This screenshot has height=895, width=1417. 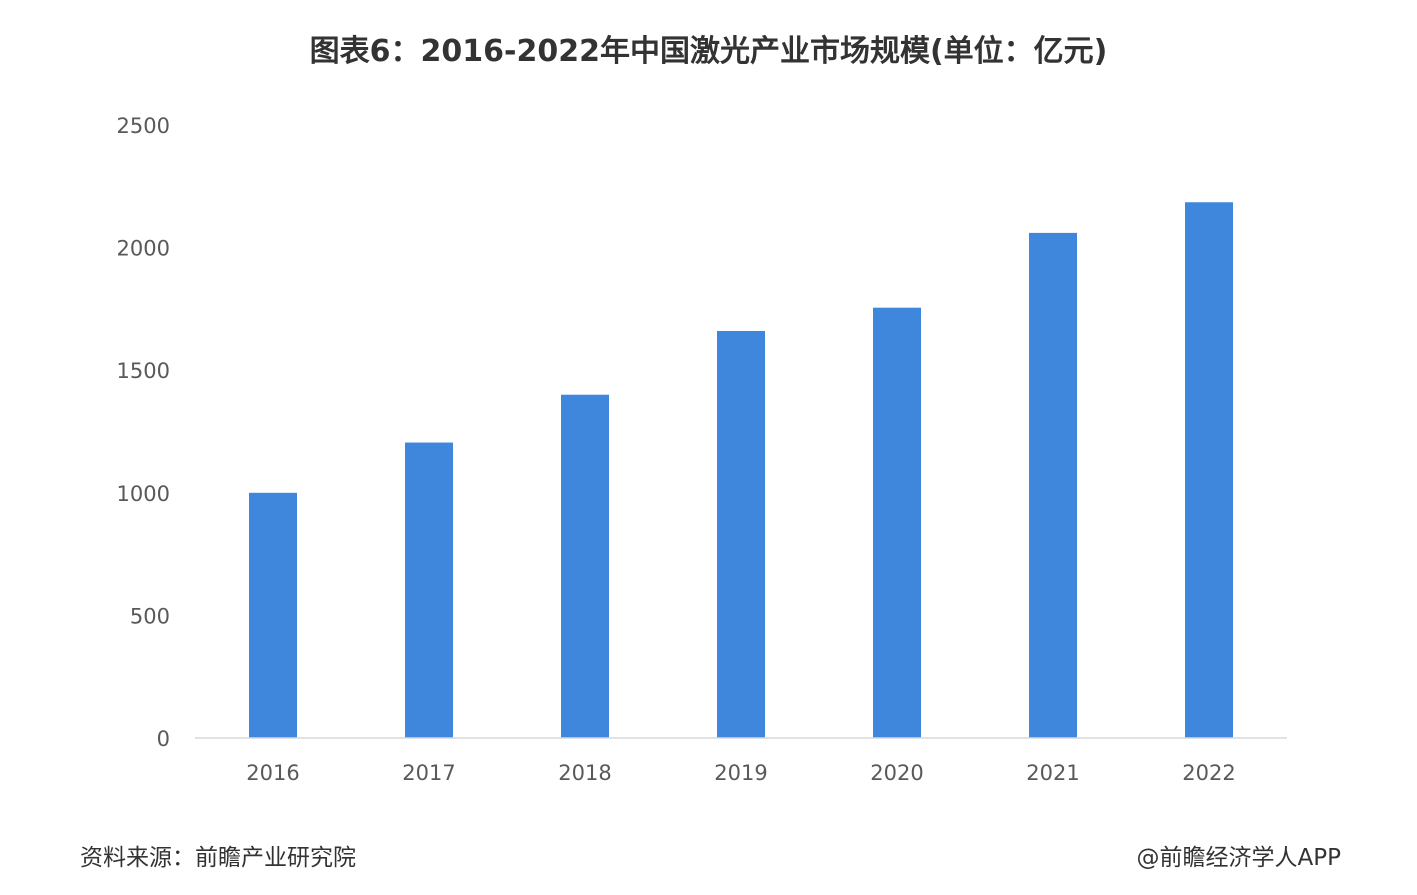 What do you see at coordinates (585, 566) in the screenshot?
I see `bar-2018` at bounding box center [585, 566].